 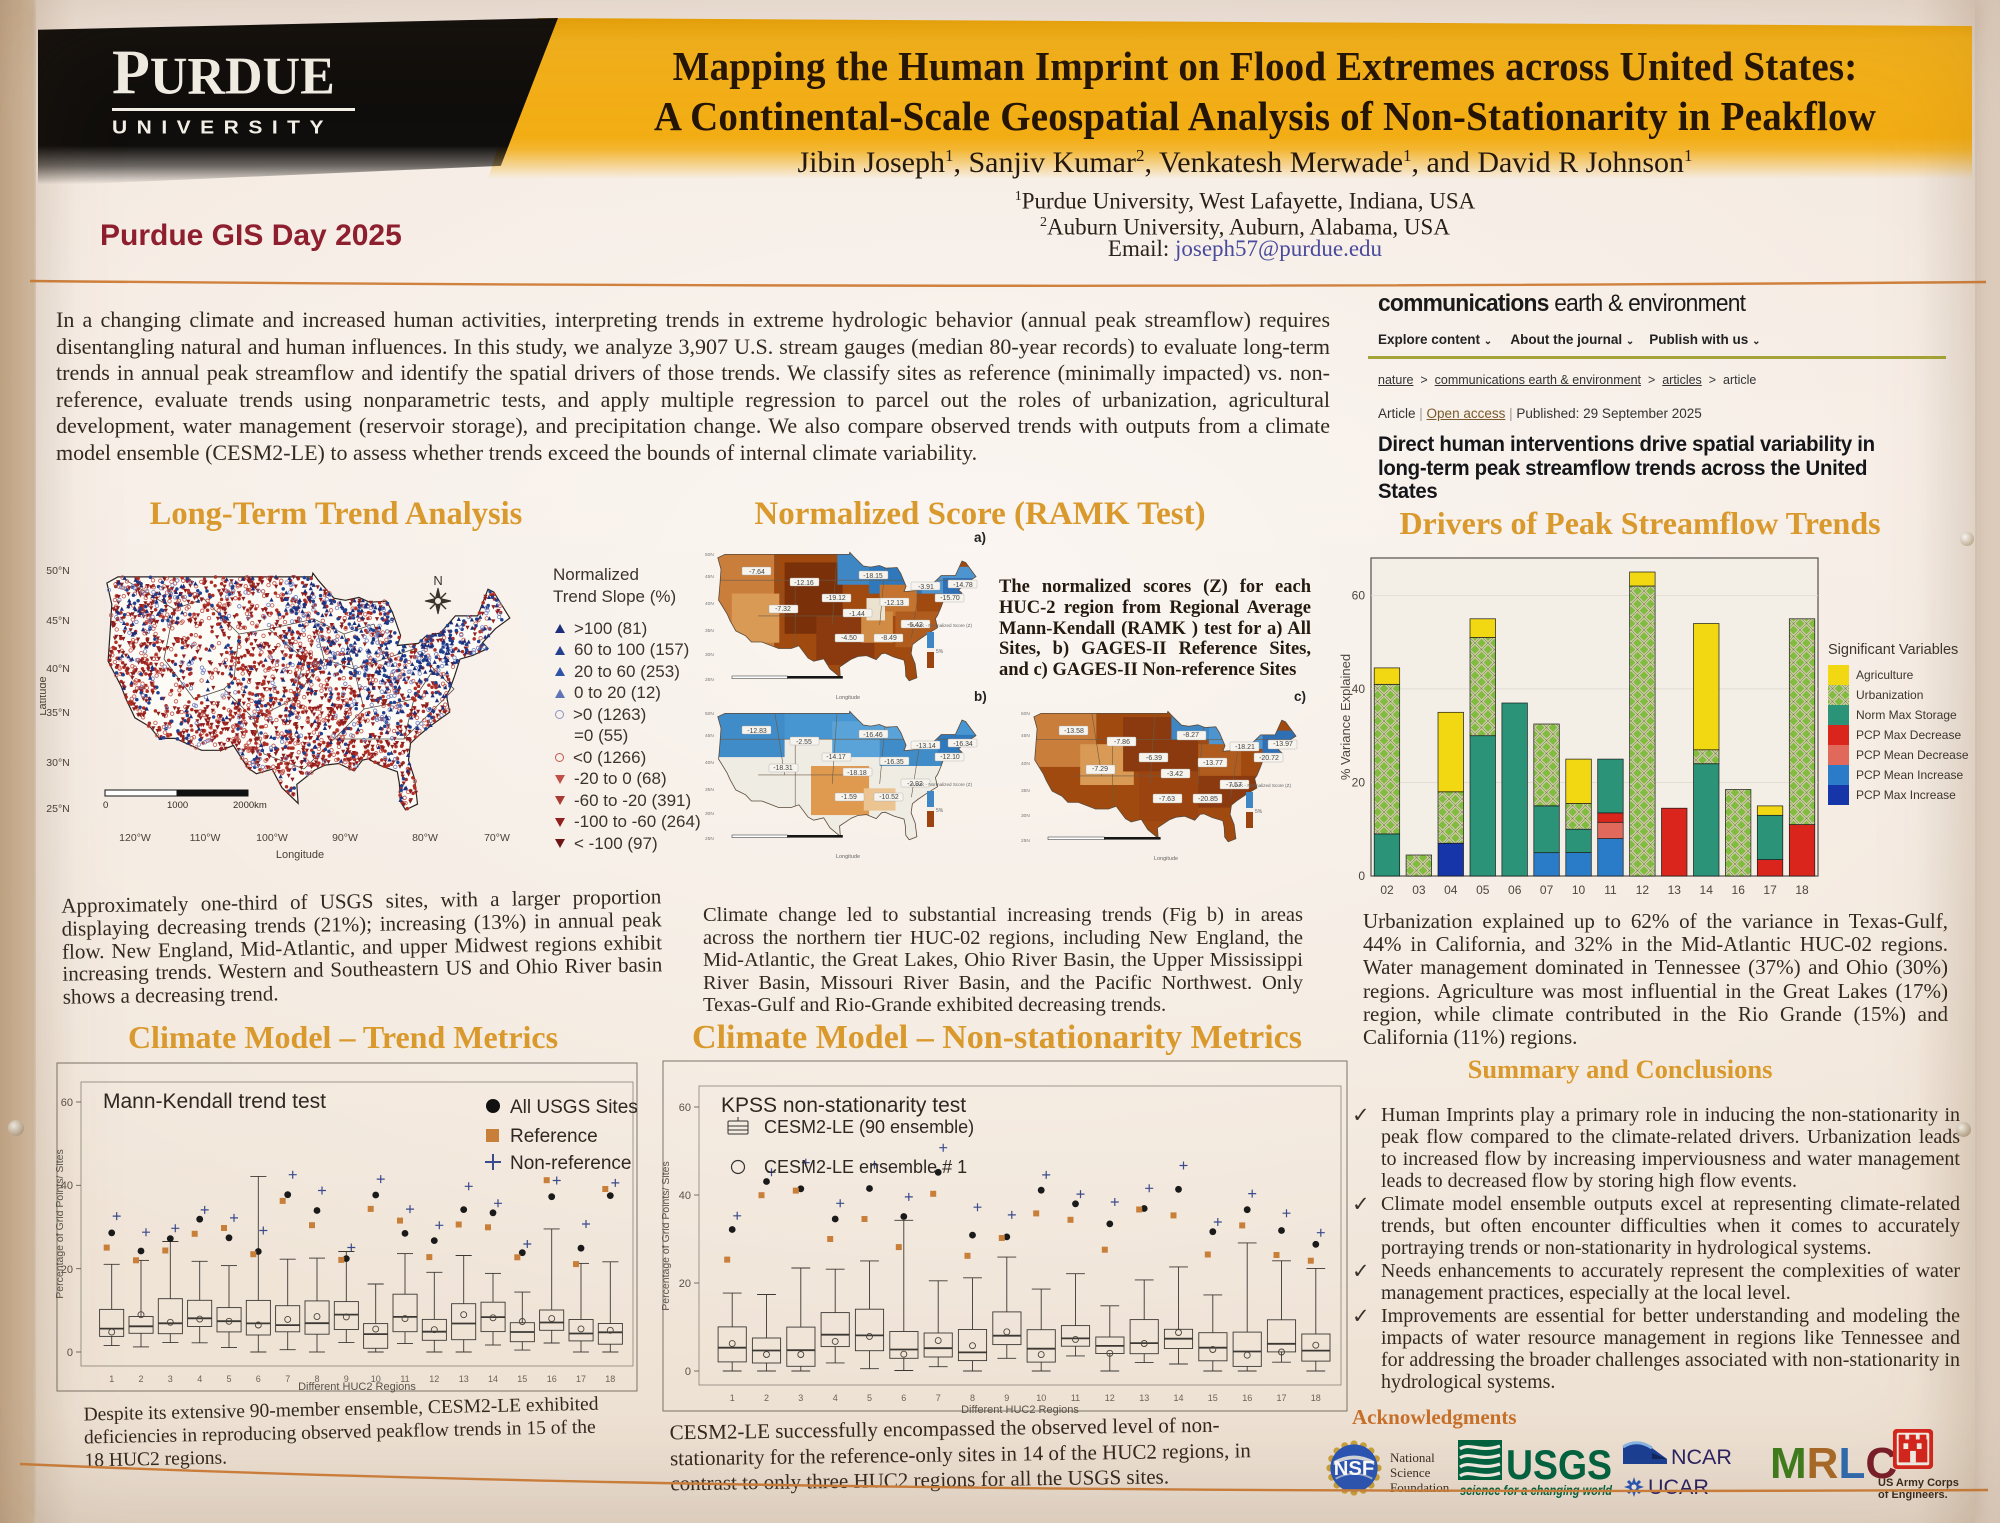 What do you see at coordinates (1122, 742) in the screenshot?
I see `svg-text: -7.86` at bounding box center [1122, 742].